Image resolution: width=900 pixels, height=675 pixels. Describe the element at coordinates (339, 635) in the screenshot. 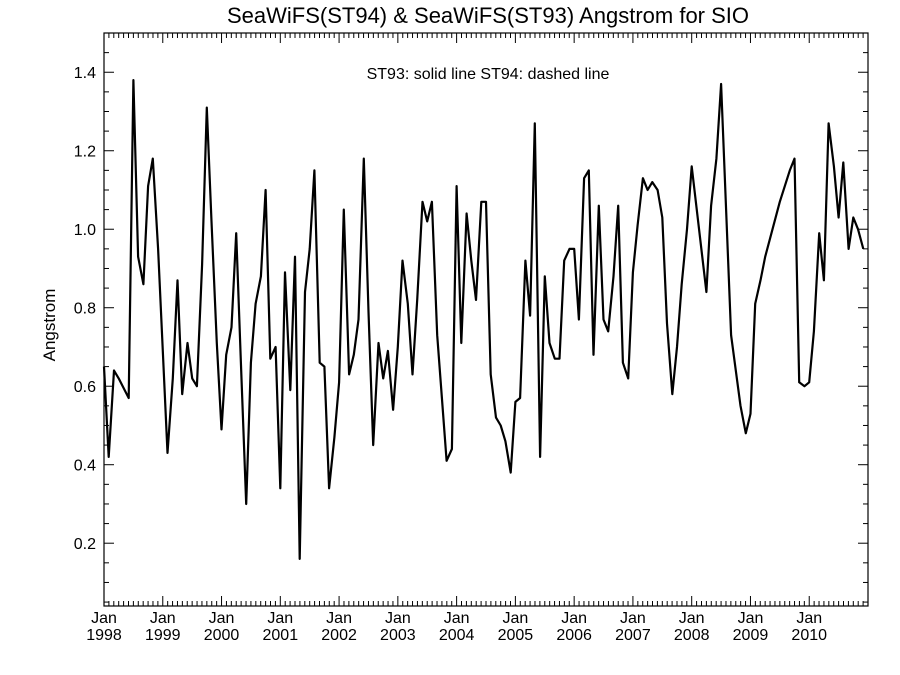

I see `x-tick-year-label: 2002` at that location.